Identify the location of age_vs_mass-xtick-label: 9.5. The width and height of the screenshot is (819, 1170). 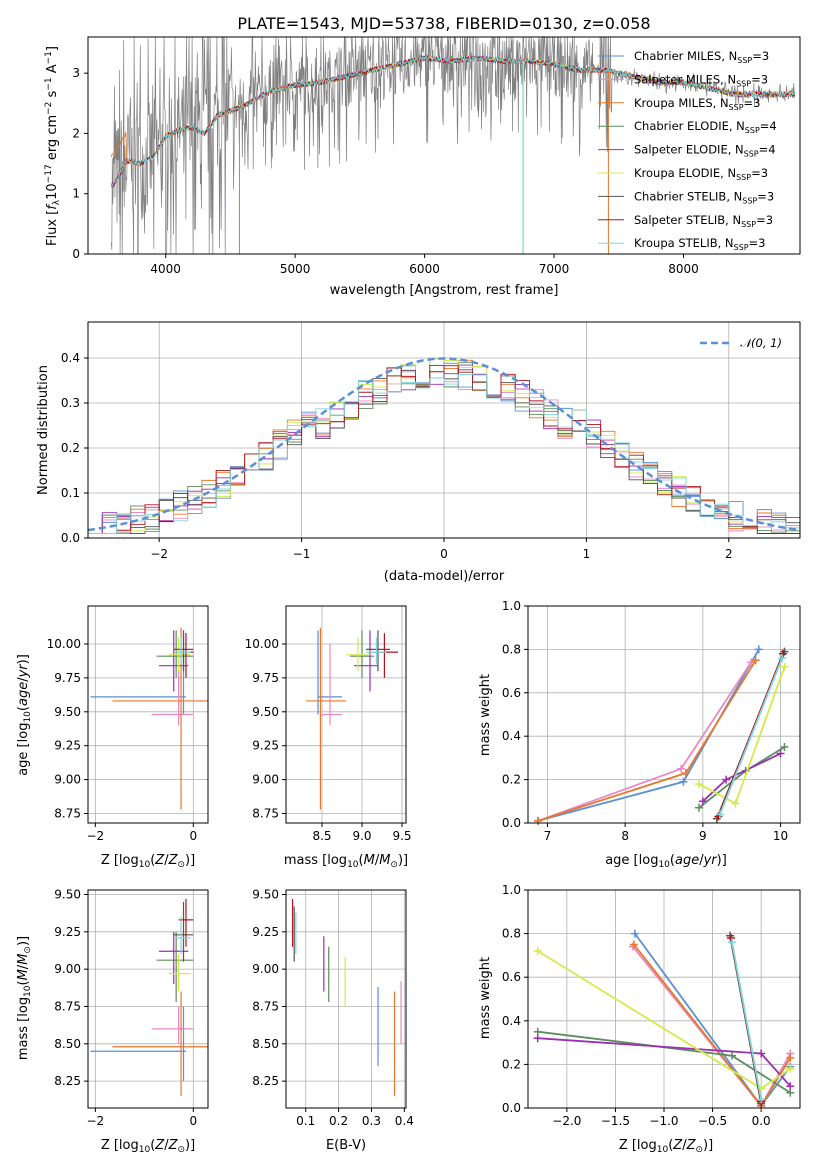
(401, 836).